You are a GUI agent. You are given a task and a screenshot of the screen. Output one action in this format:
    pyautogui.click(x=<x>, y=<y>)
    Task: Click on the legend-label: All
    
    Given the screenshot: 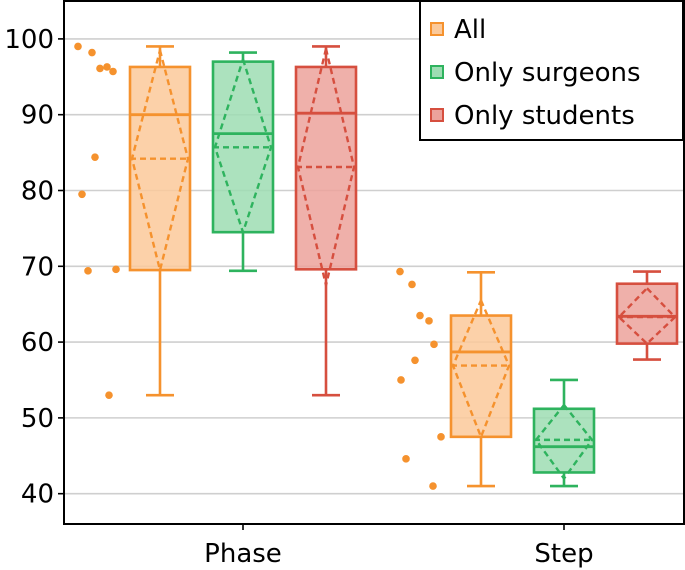 What is the action you would take?
    pyautogui.click(x=470, y=30)
    